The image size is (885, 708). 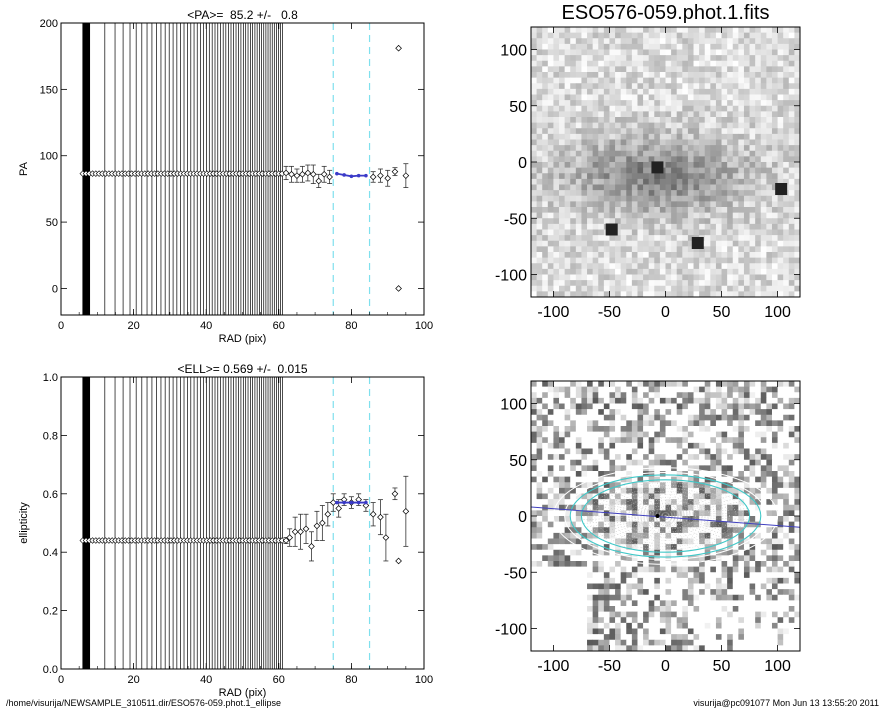 What do you see at coordinates (286, 540) in the screenshot?
I see `data-point` at bounding box center [286, 540].